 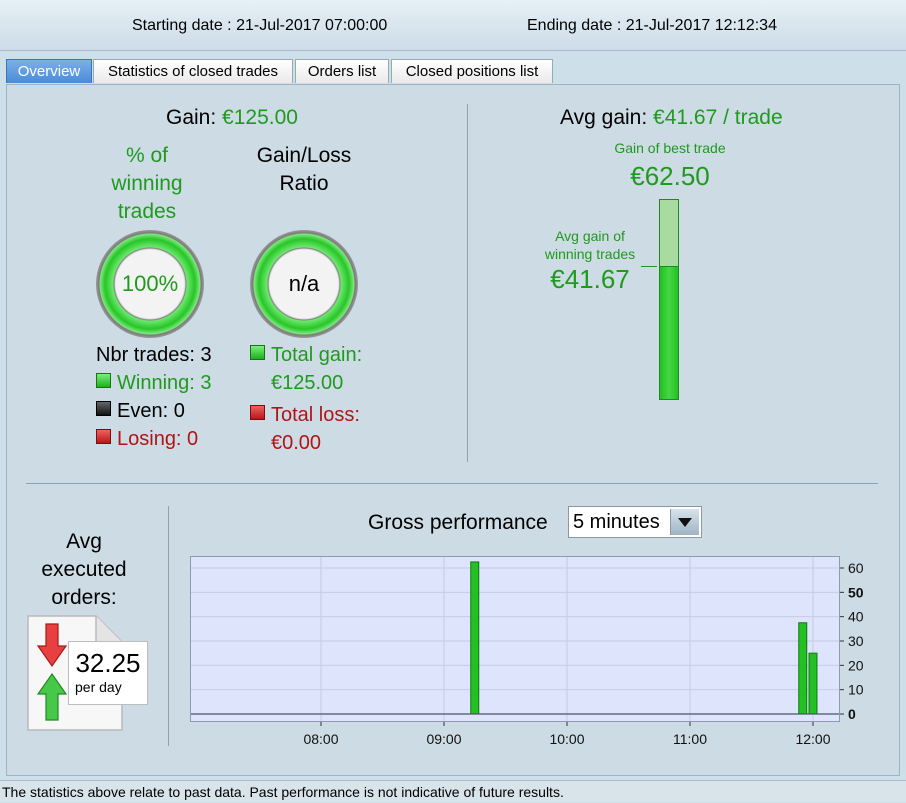 What do you see at coordinates (108, 663) in the screenshot?
I see `avg-orders-value: 32.25` at bounding box center [108, 663].